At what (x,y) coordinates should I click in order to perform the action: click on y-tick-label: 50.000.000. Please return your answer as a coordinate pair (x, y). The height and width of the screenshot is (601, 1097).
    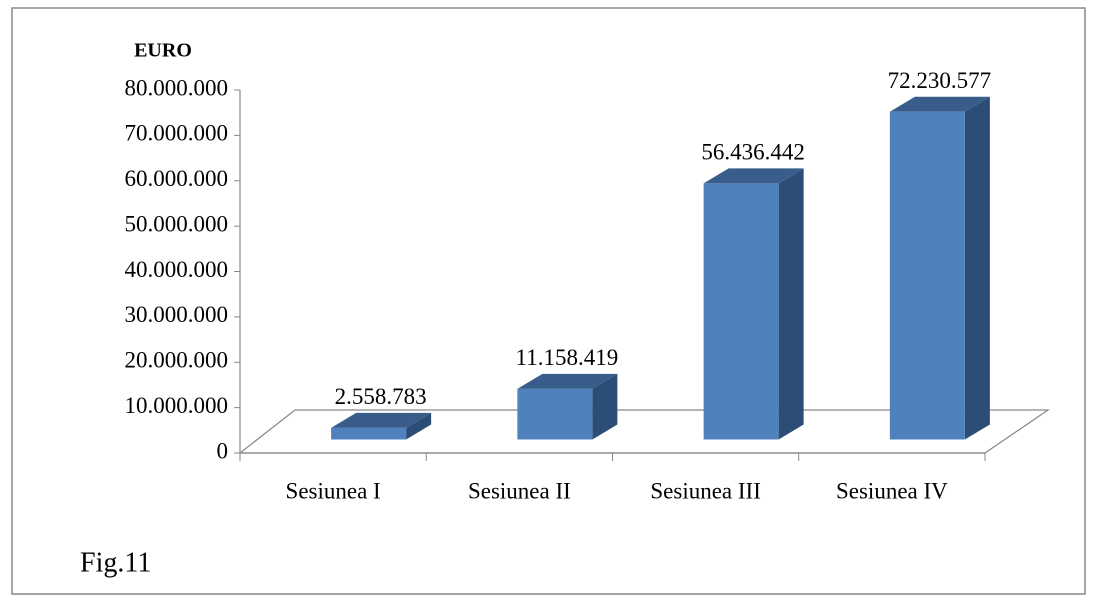
    Looking at the image, I should click on (177, 223).